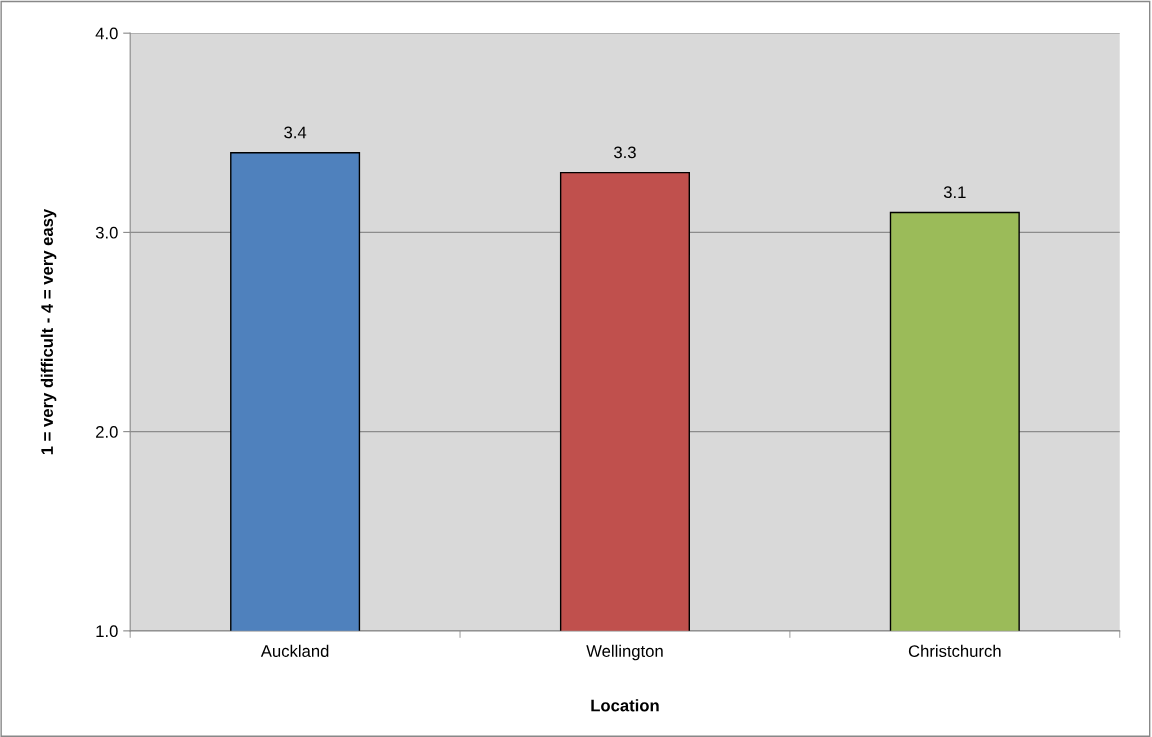 This screenshot has height=737, width=1152. I want to click on data-label: 3.1, so click(954, 192).